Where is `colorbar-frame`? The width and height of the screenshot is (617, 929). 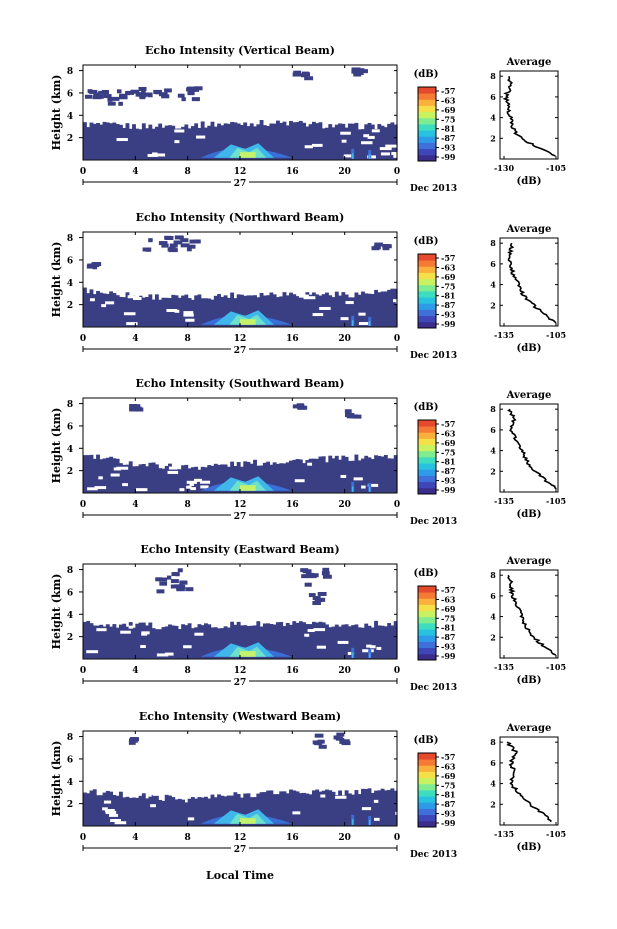 colorbar-frame is located at coordinates (427, 291).